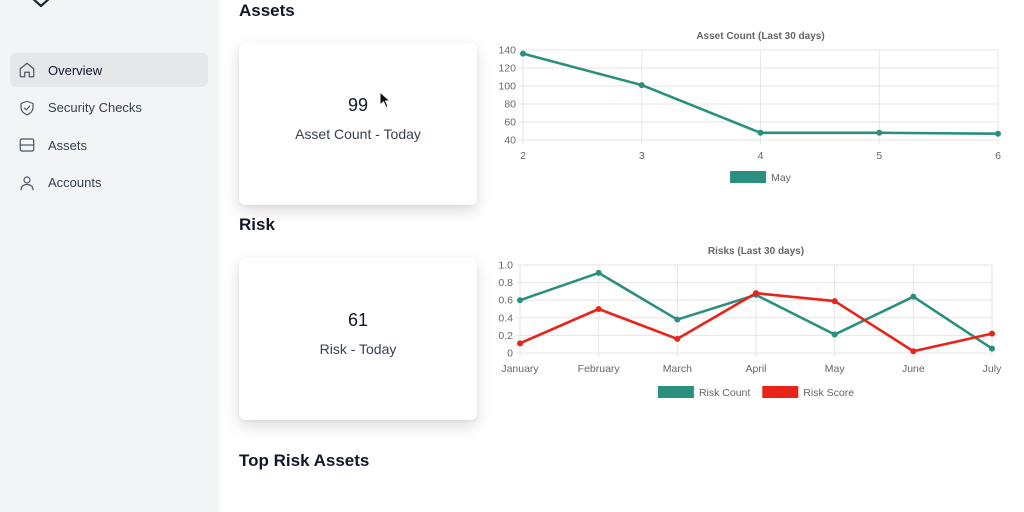  Describe the element at coordinates (599, 369) in the screenshot. I see `x-tick-label: February` at that location.